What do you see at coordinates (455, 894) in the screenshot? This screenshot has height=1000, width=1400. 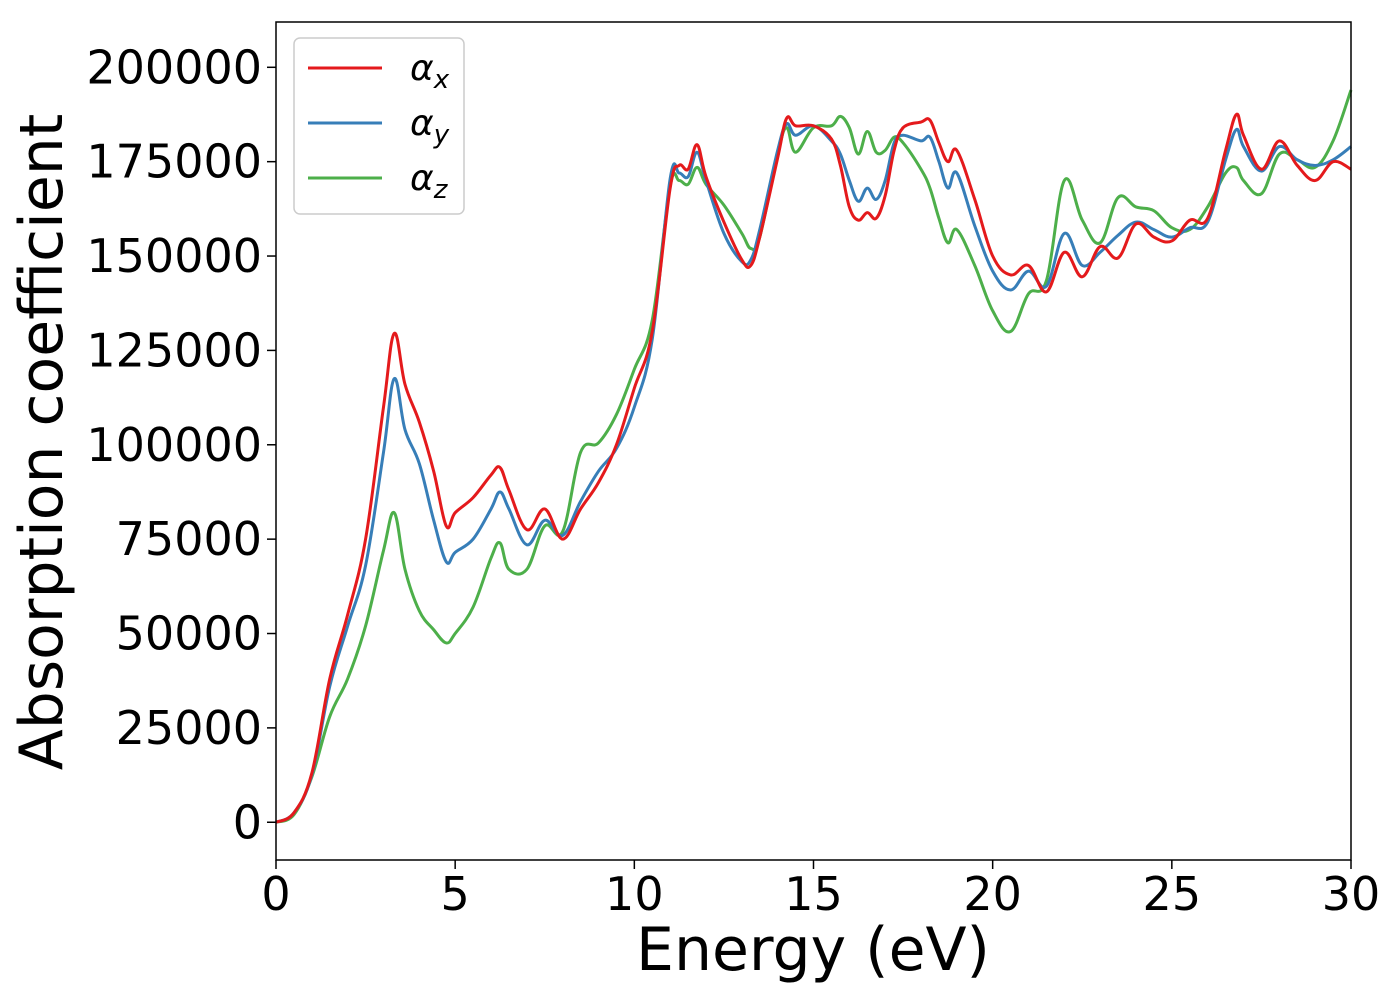 I see `x-tick-label: 5` at bounding box center [455, 894].